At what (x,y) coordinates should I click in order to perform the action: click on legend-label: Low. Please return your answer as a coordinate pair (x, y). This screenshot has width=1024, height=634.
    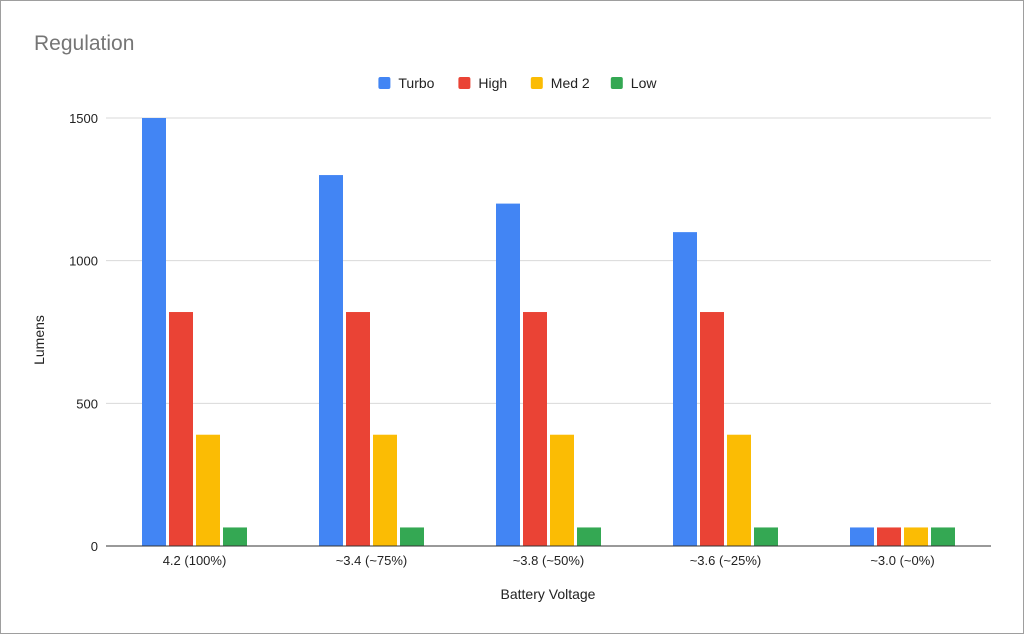
    Looking at the image, I should click on (644, 83).